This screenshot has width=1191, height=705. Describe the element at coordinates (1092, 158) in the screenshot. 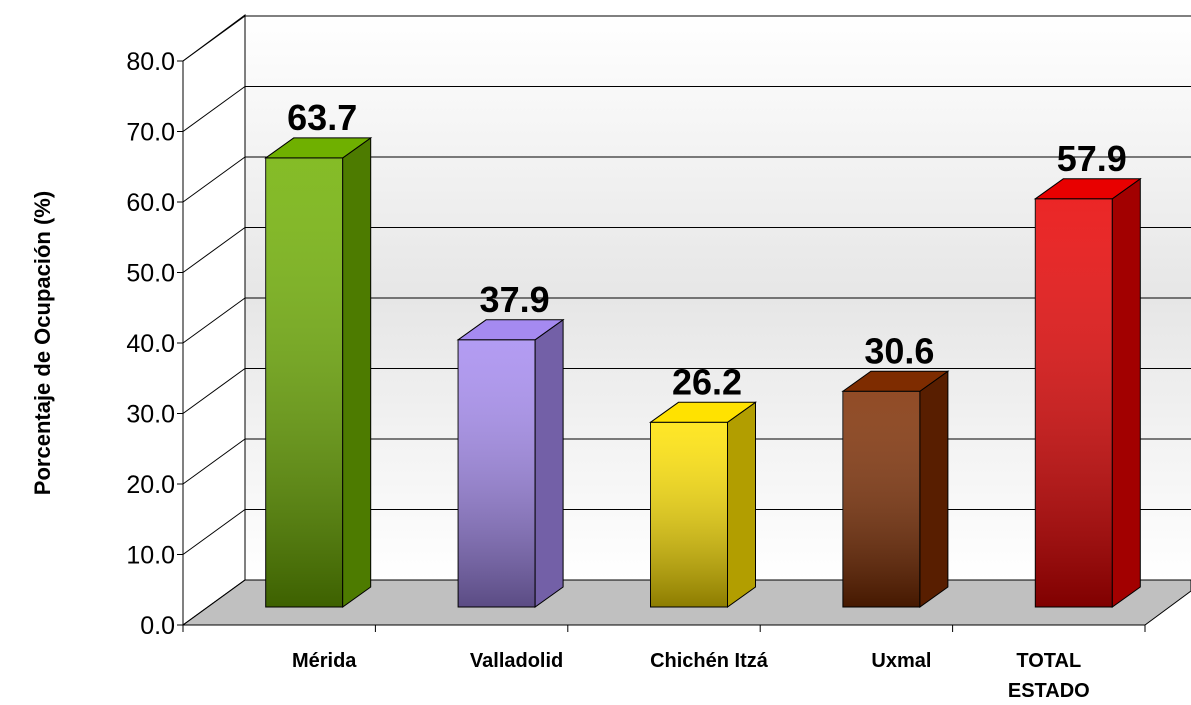

I see `value-label: 57.9` at that location.